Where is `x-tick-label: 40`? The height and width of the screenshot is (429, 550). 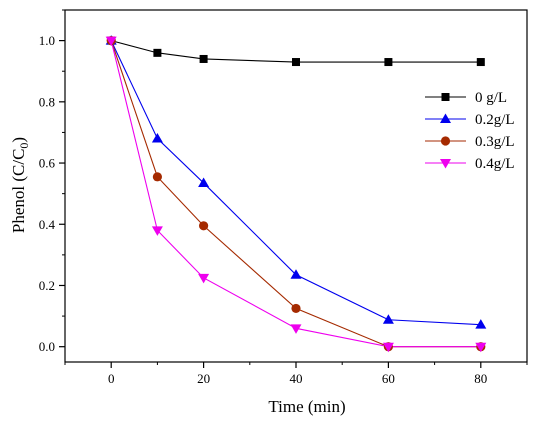
x-tick-label: 40 is located at coordinates (296, 378).